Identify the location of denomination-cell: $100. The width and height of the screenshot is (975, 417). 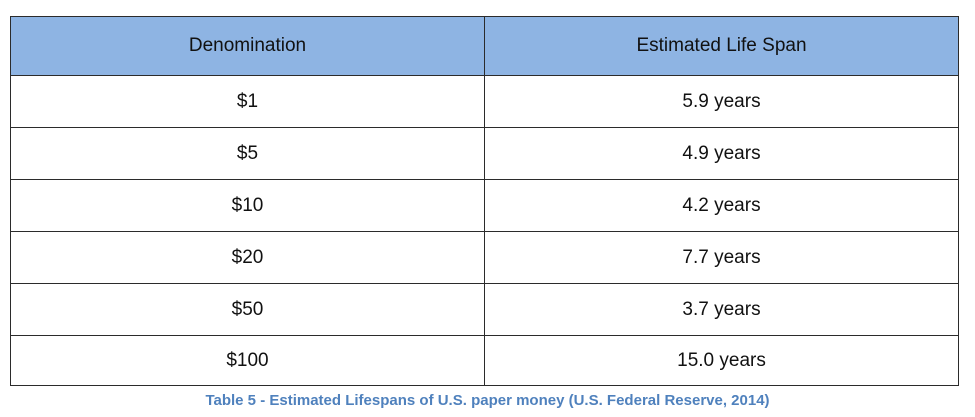
(247, 360).